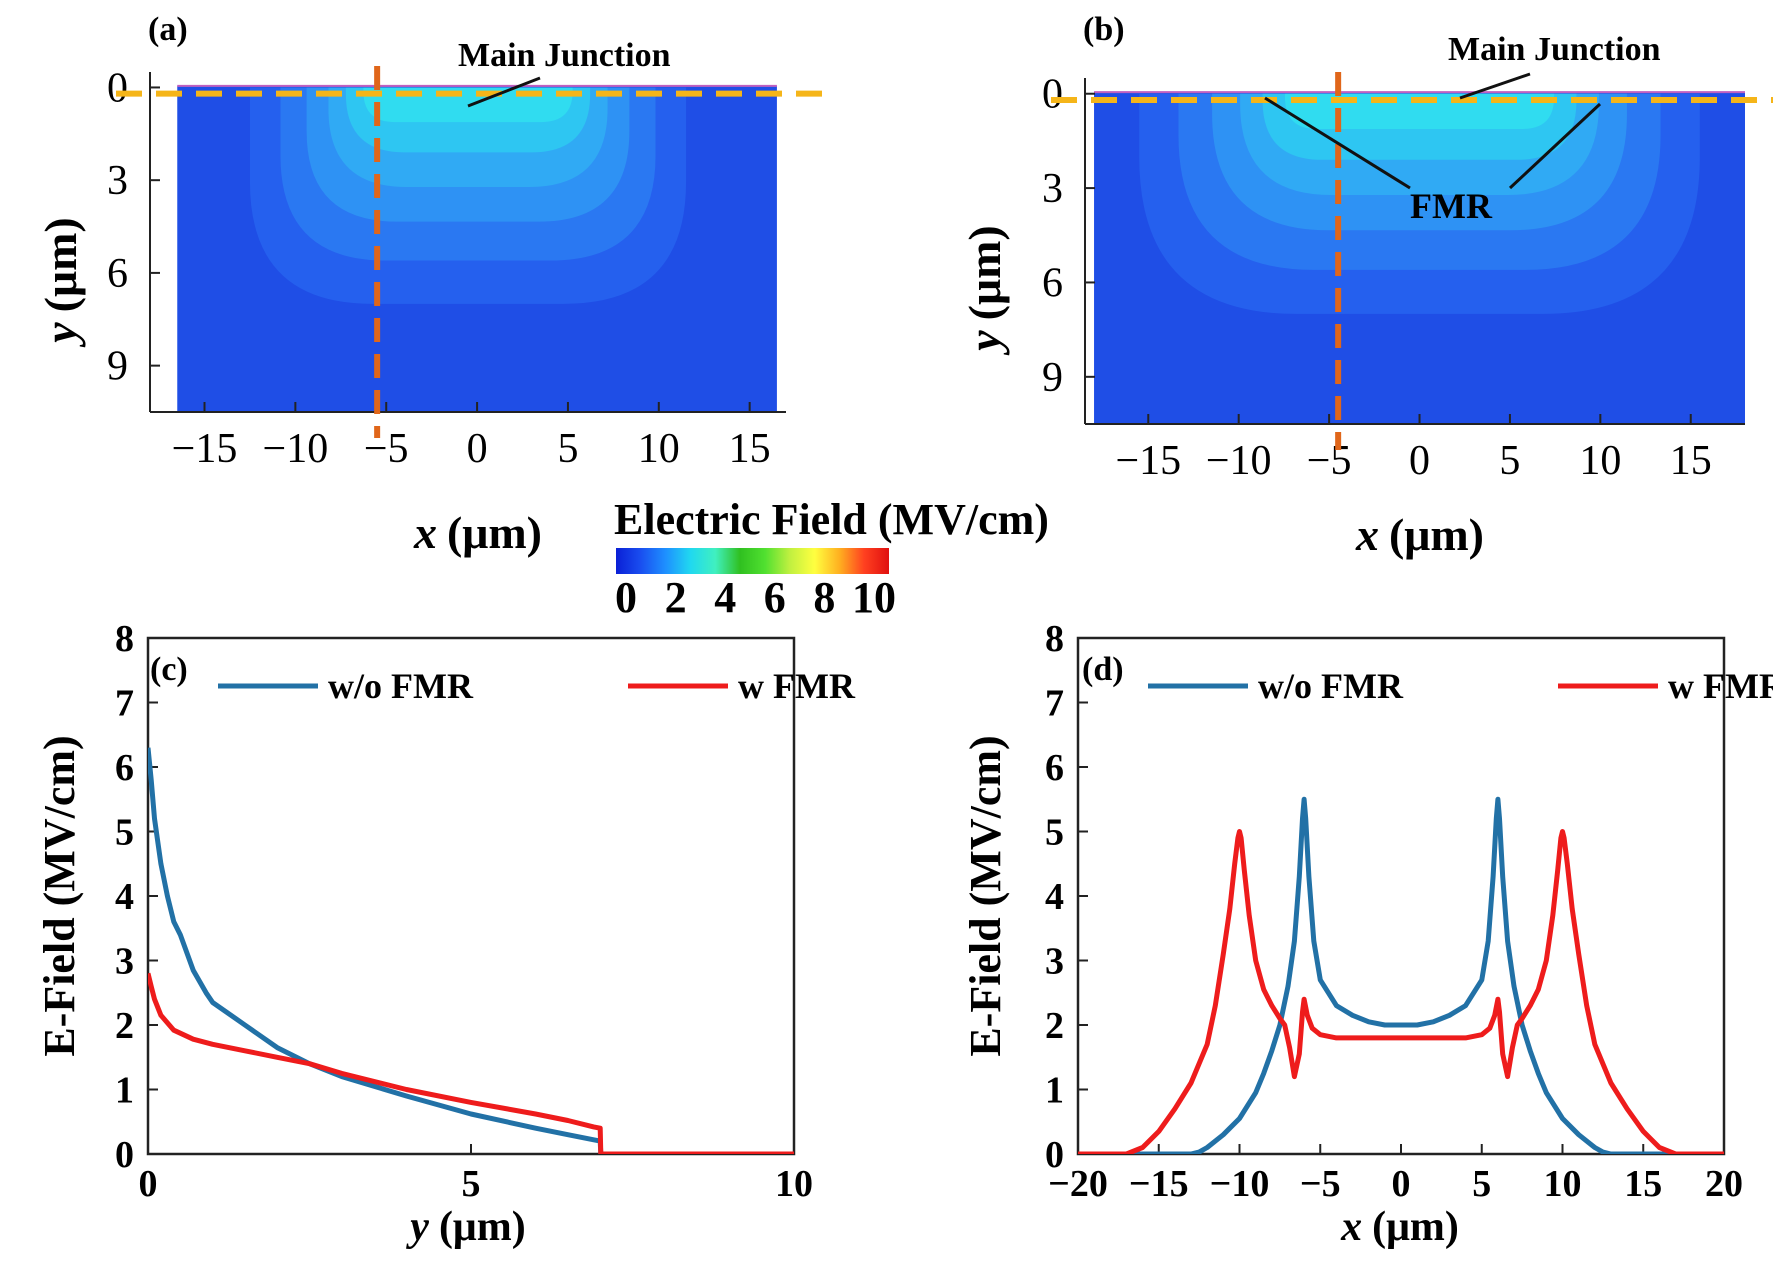 This screenshot has height=1262, width=1773. I want to click on panel-c-ylabel-group: E-Field (MV/cm), so click(59, 895).